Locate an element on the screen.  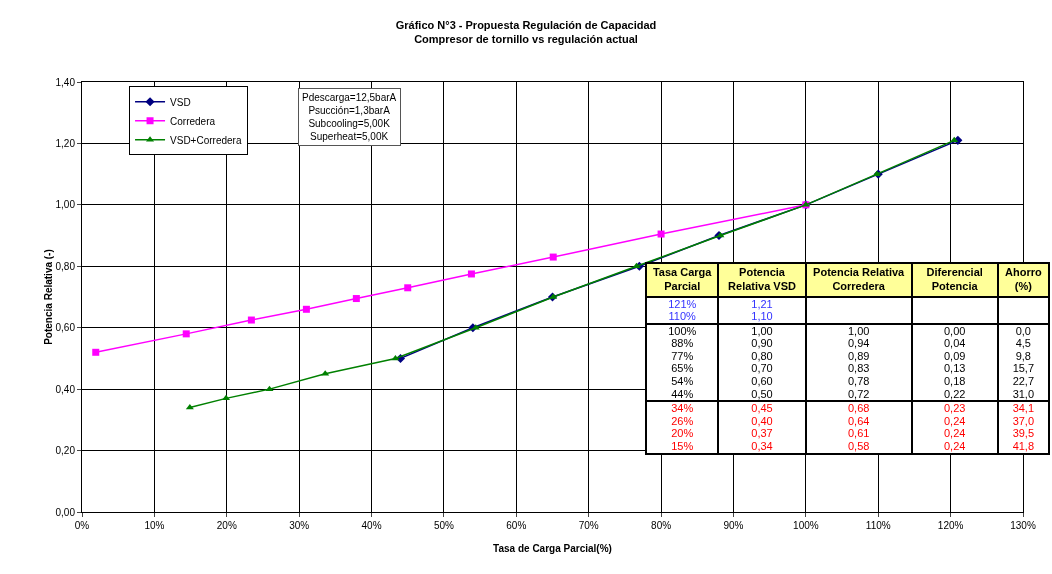
x-tick-label: 20% is located at coordinates (226, 525).